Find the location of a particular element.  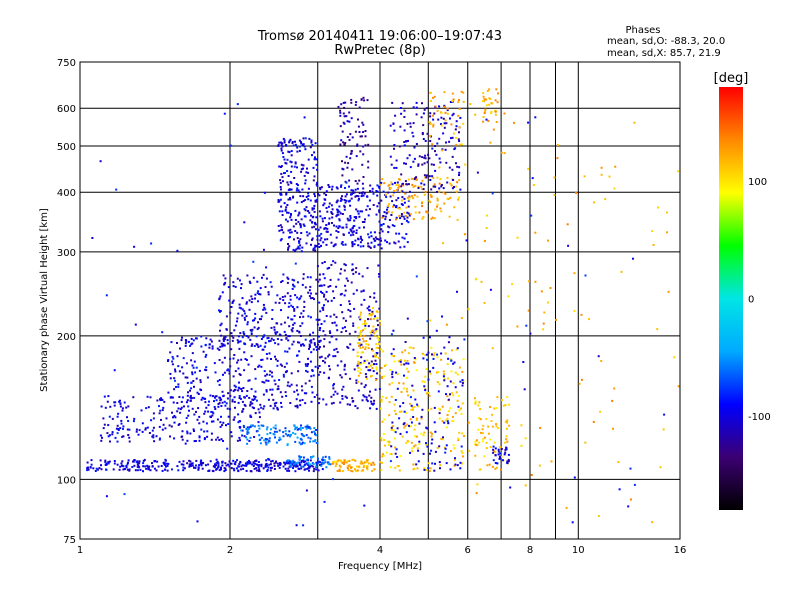

chart-subtitle: RwPretec (8p) is located at coordinates (379, 50).